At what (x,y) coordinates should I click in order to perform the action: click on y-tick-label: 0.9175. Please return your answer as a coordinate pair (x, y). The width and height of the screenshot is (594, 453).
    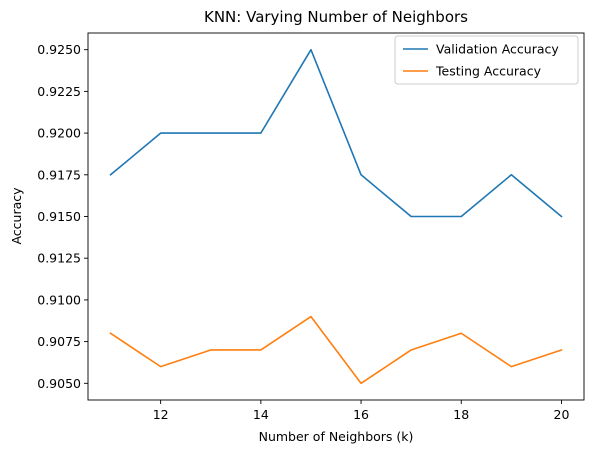
    Looking at the image, I should click on (59, 174).